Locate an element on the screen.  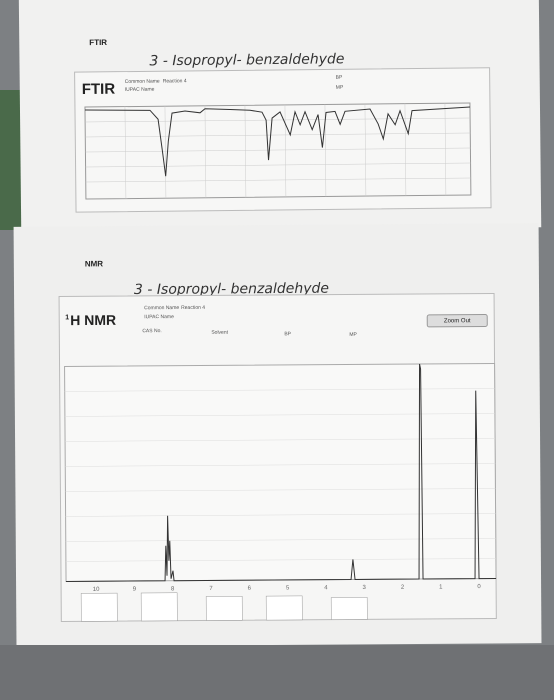
heading: FTIR is located at coordinates (98, 42).